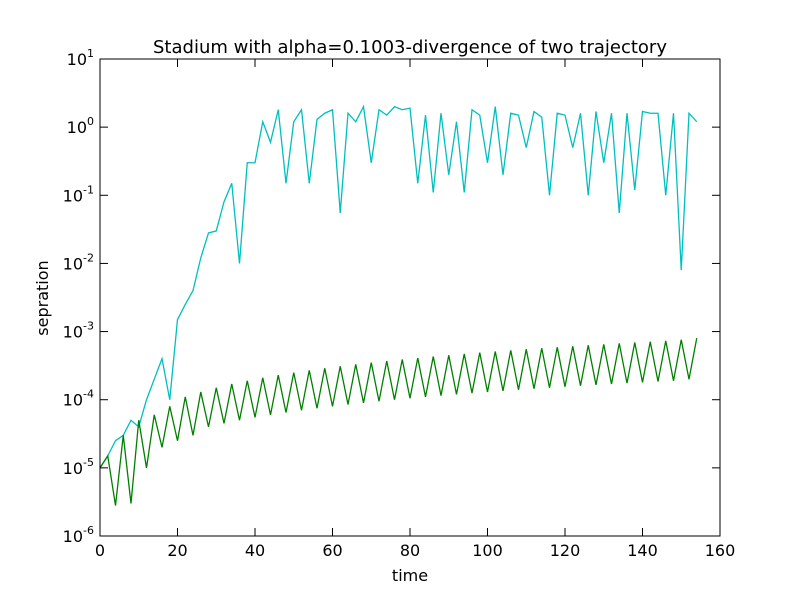 This screenshot has width=800, height=596. What do you see at coordinates (78, 194) in the screenshot?
I see `y-tick-label: 10⁻¹` at bounding box center [78, 194].